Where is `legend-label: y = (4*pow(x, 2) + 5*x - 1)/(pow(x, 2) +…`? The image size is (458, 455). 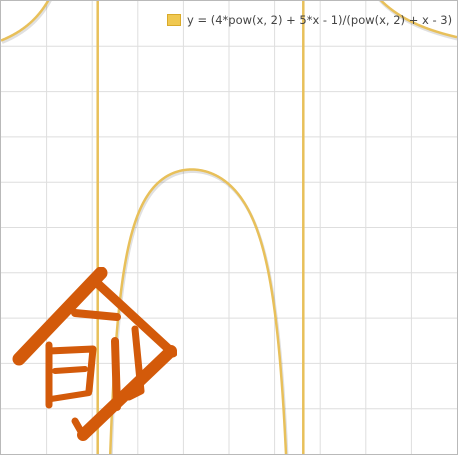 legend-label: y = (4*pow(x, 2) + 5*x - 1)/(pow(x, 2) +… is located at coordinates (320, 20).